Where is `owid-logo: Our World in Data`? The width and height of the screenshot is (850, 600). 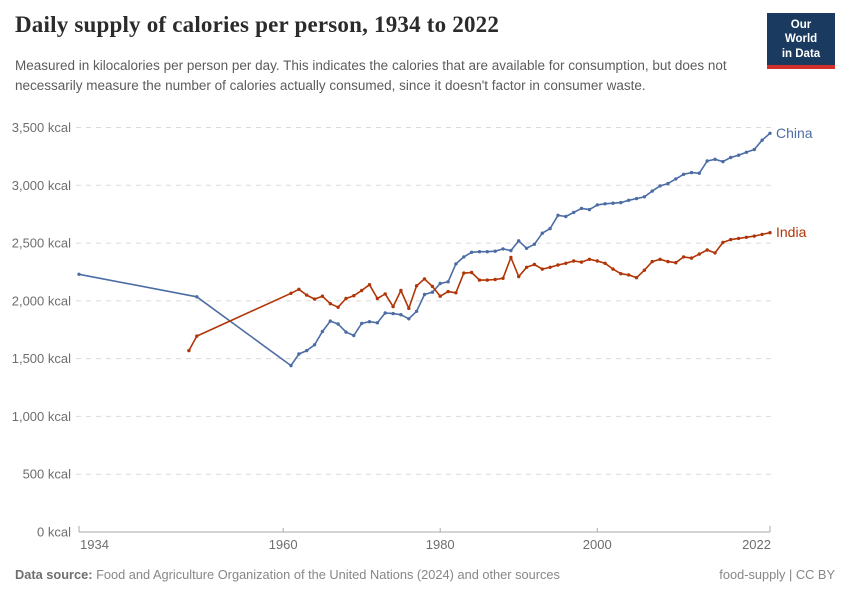 owid-logo: Our World in Data is located at coordinates (801, 41).